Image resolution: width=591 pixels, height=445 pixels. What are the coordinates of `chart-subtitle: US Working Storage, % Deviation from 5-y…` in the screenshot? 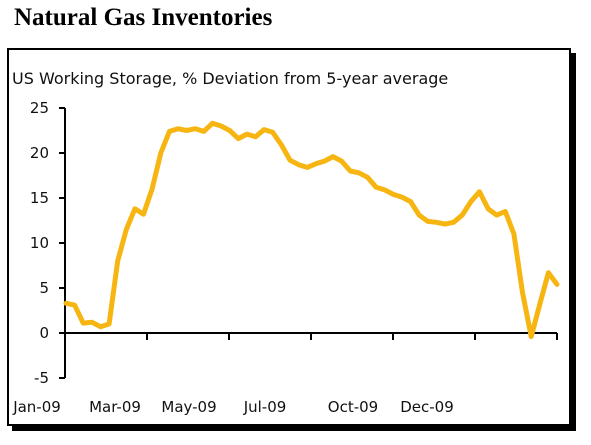 It's located at (230, 78).